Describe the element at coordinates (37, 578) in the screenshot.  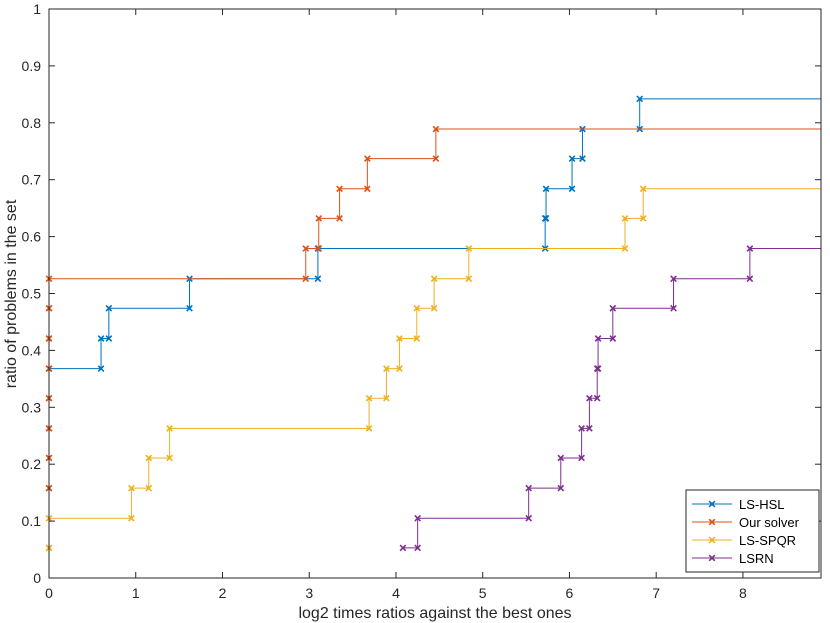
I see `y-tick-label: 0` at that location.